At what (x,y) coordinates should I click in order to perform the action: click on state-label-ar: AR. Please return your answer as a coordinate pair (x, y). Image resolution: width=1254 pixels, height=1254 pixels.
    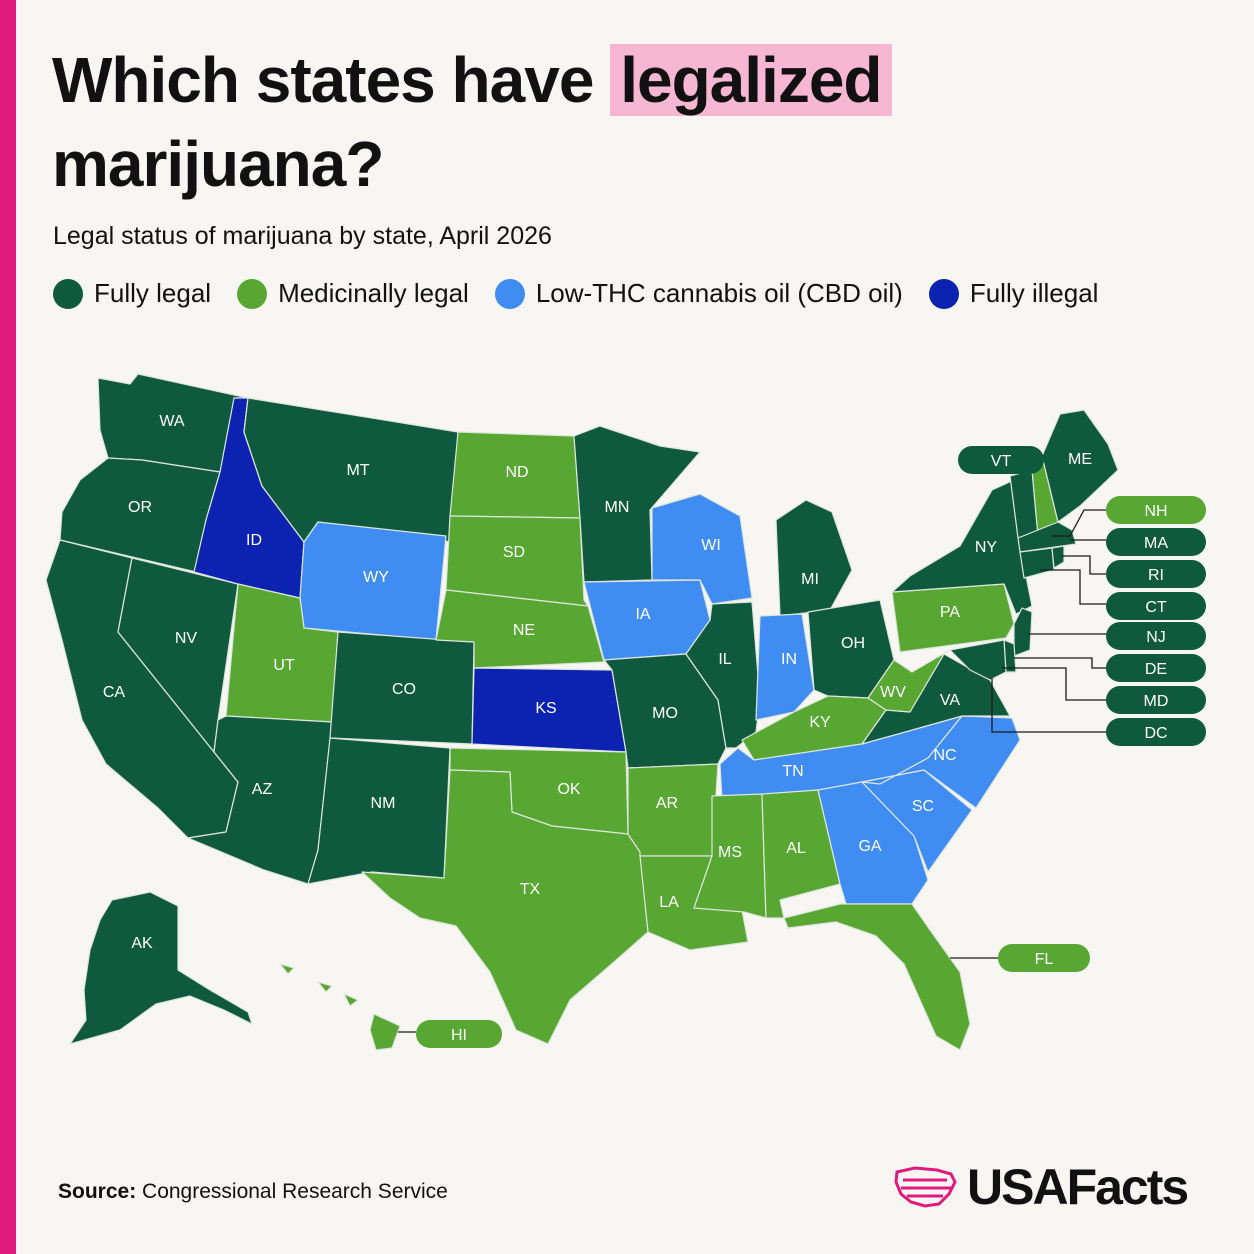
    Looking at the image, I should click on (667, 803).